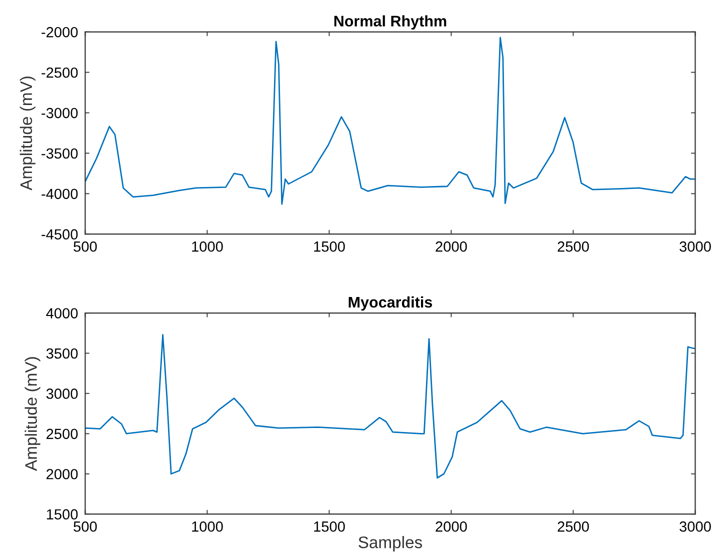  I want to click on y-tick-label: -4500, so click(60, 234).